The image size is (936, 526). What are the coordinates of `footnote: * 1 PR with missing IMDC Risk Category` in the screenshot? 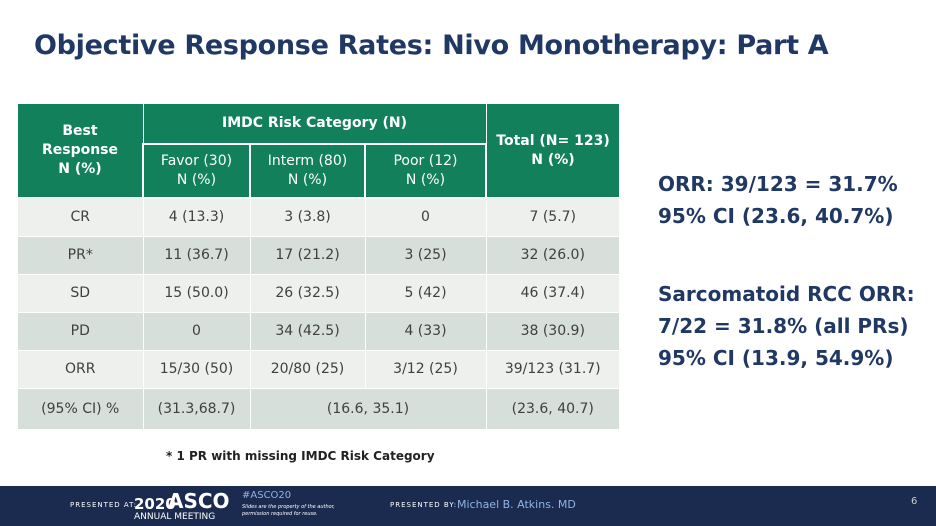 It's located at (300, 456).